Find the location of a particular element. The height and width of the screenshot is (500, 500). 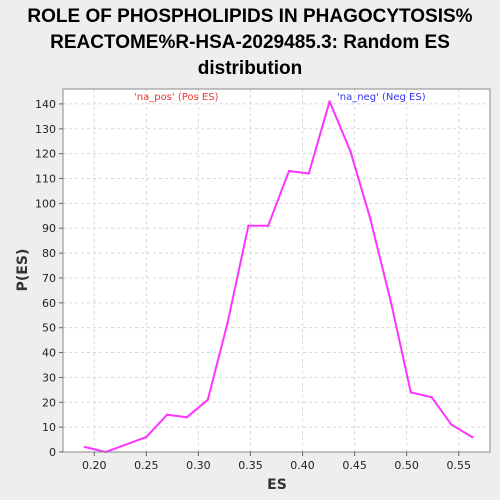

y-tick-label: 110 is located at coordinates (45, 179).